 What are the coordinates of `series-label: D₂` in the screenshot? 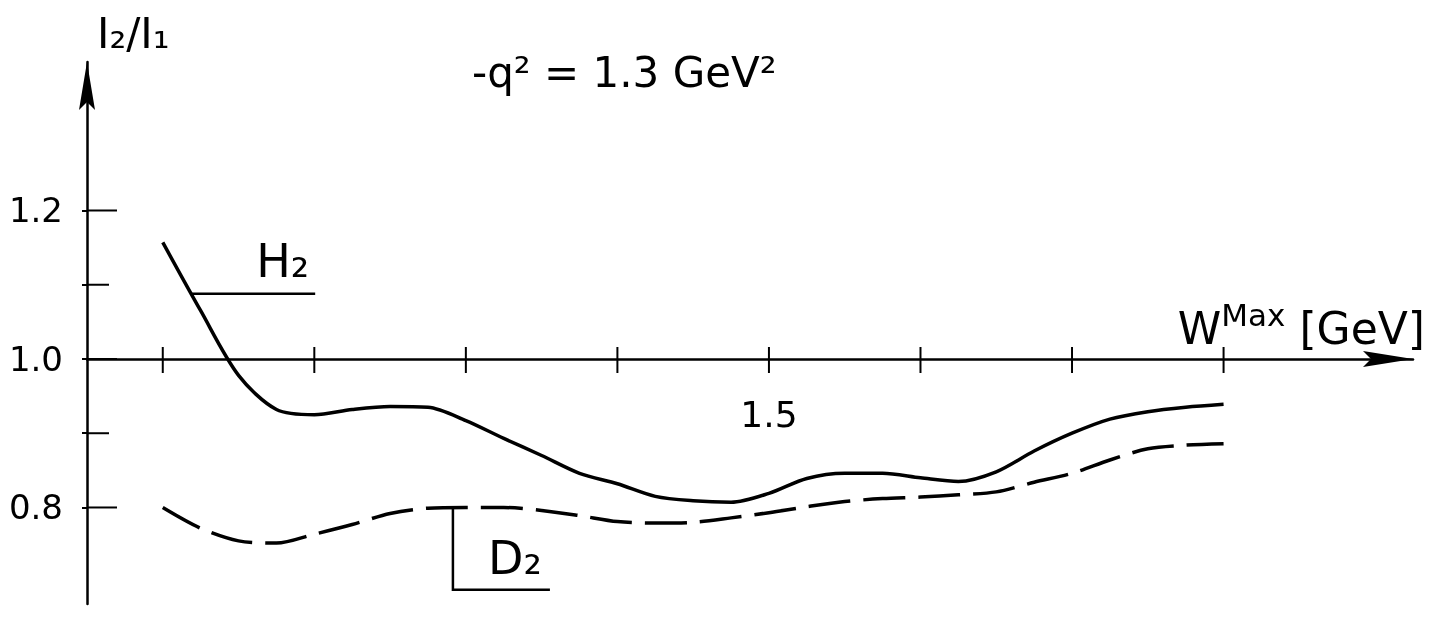 It's located at (515, 557).